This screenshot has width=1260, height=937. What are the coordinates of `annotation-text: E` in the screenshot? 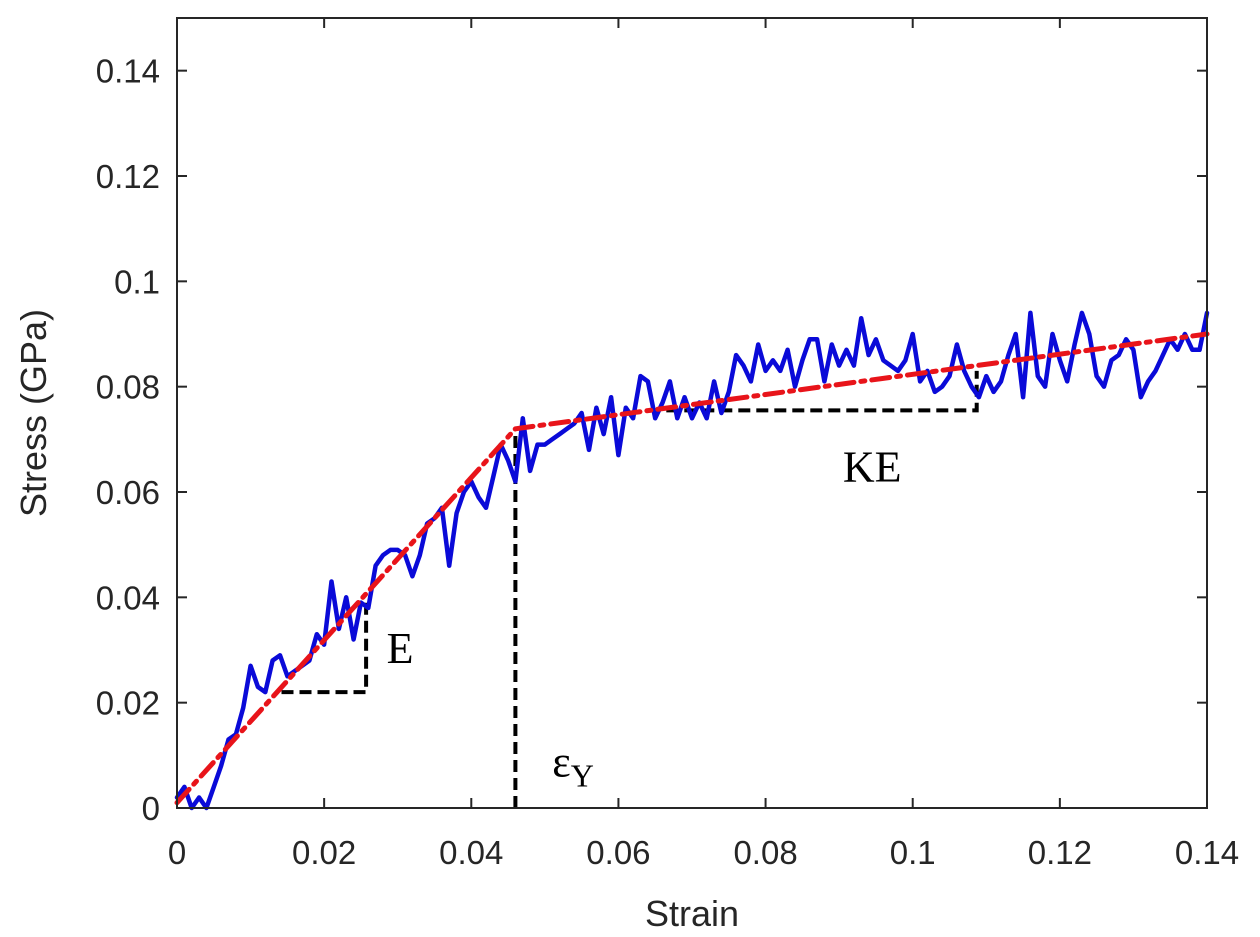 It's located at (400, 648).